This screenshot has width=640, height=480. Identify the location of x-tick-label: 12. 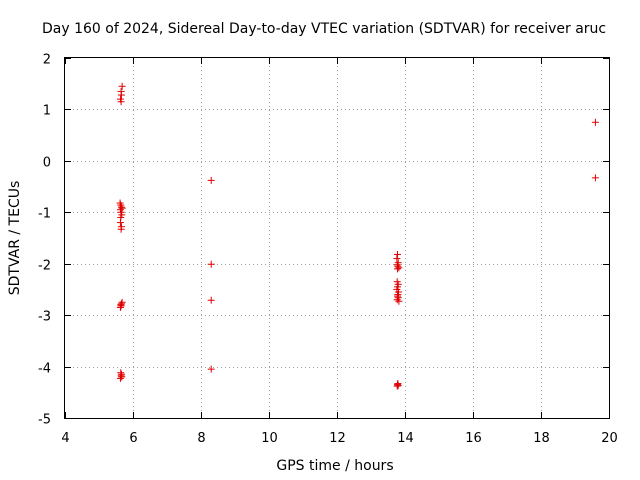
(337, 438).